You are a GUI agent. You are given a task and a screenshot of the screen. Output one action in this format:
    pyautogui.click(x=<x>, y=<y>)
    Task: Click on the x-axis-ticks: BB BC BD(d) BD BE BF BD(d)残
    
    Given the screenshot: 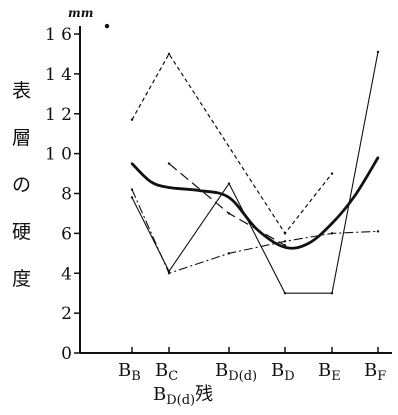 What is the action you would take?
    pyautogui.click(x=252, y=377)
    